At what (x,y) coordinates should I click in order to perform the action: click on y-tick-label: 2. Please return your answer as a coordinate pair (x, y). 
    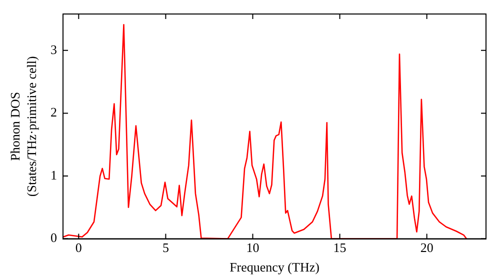
    Looking at the image, I should click on (53, 112).